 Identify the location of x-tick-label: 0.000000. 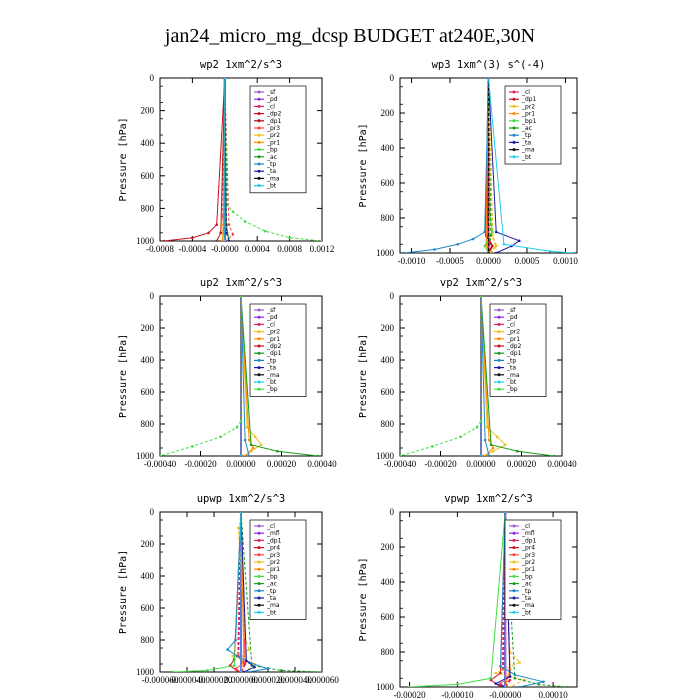
(241, 680).